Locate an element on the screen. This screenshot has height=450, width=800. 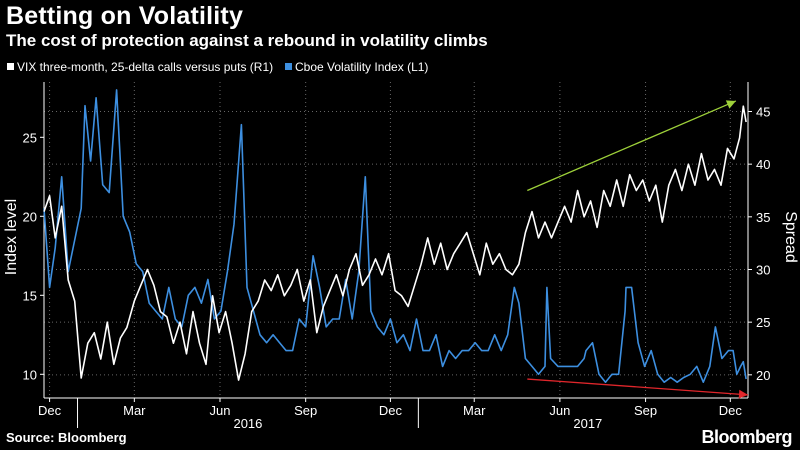
legend-label-vix: Cboe Volatility Index (L1) is located at coordinates (361, 67).